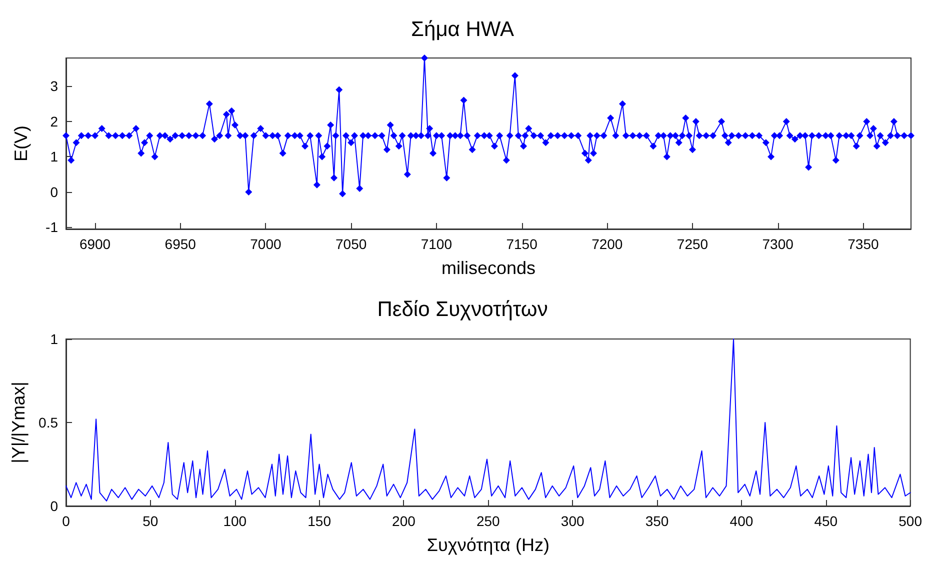  Describe the element at coordinates (863, 244) in the screenshot. I see `x-tick-label: 7350` at that location.